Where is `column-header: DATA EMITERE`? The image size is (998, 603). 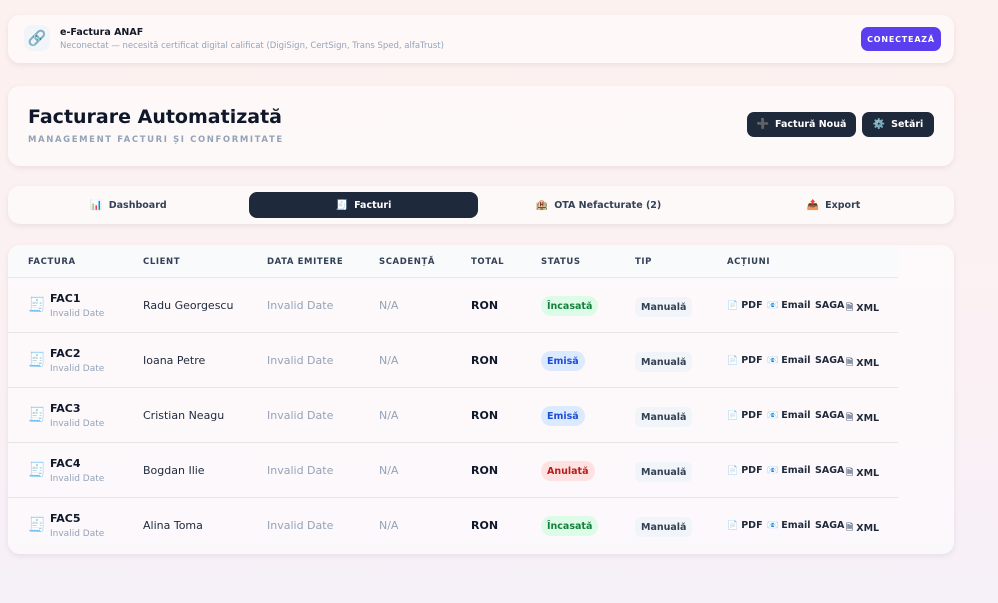 column-header: DATA EMITERE is located at coordinates (305, 262).